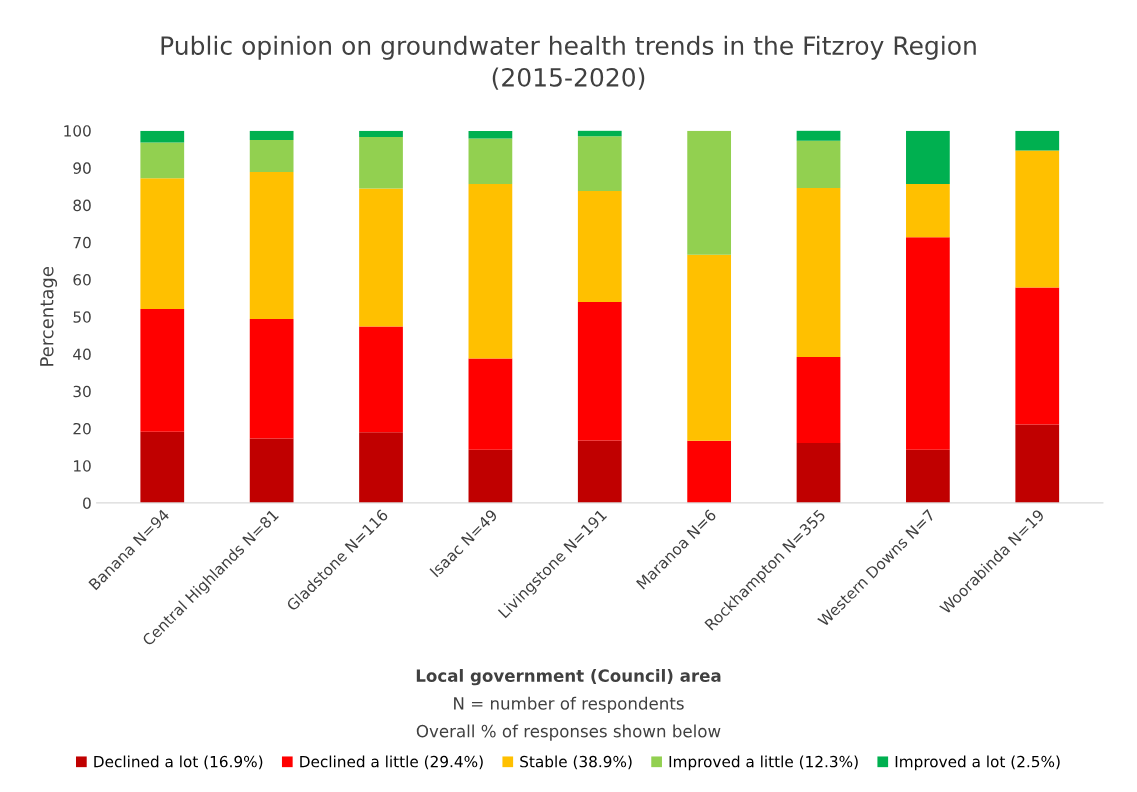  What do you see at coordinates (178, 762) in the screenshot?
I see `legend-label: Declined a lot (16.9%)` at bounding box center [178, 762].